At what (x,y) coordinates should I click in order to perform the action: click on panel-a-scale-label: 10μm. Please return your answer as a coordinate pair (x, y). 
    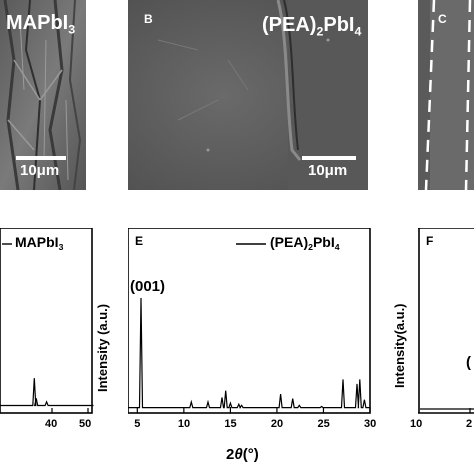
    Looking at the image, I should click on (40, 170).